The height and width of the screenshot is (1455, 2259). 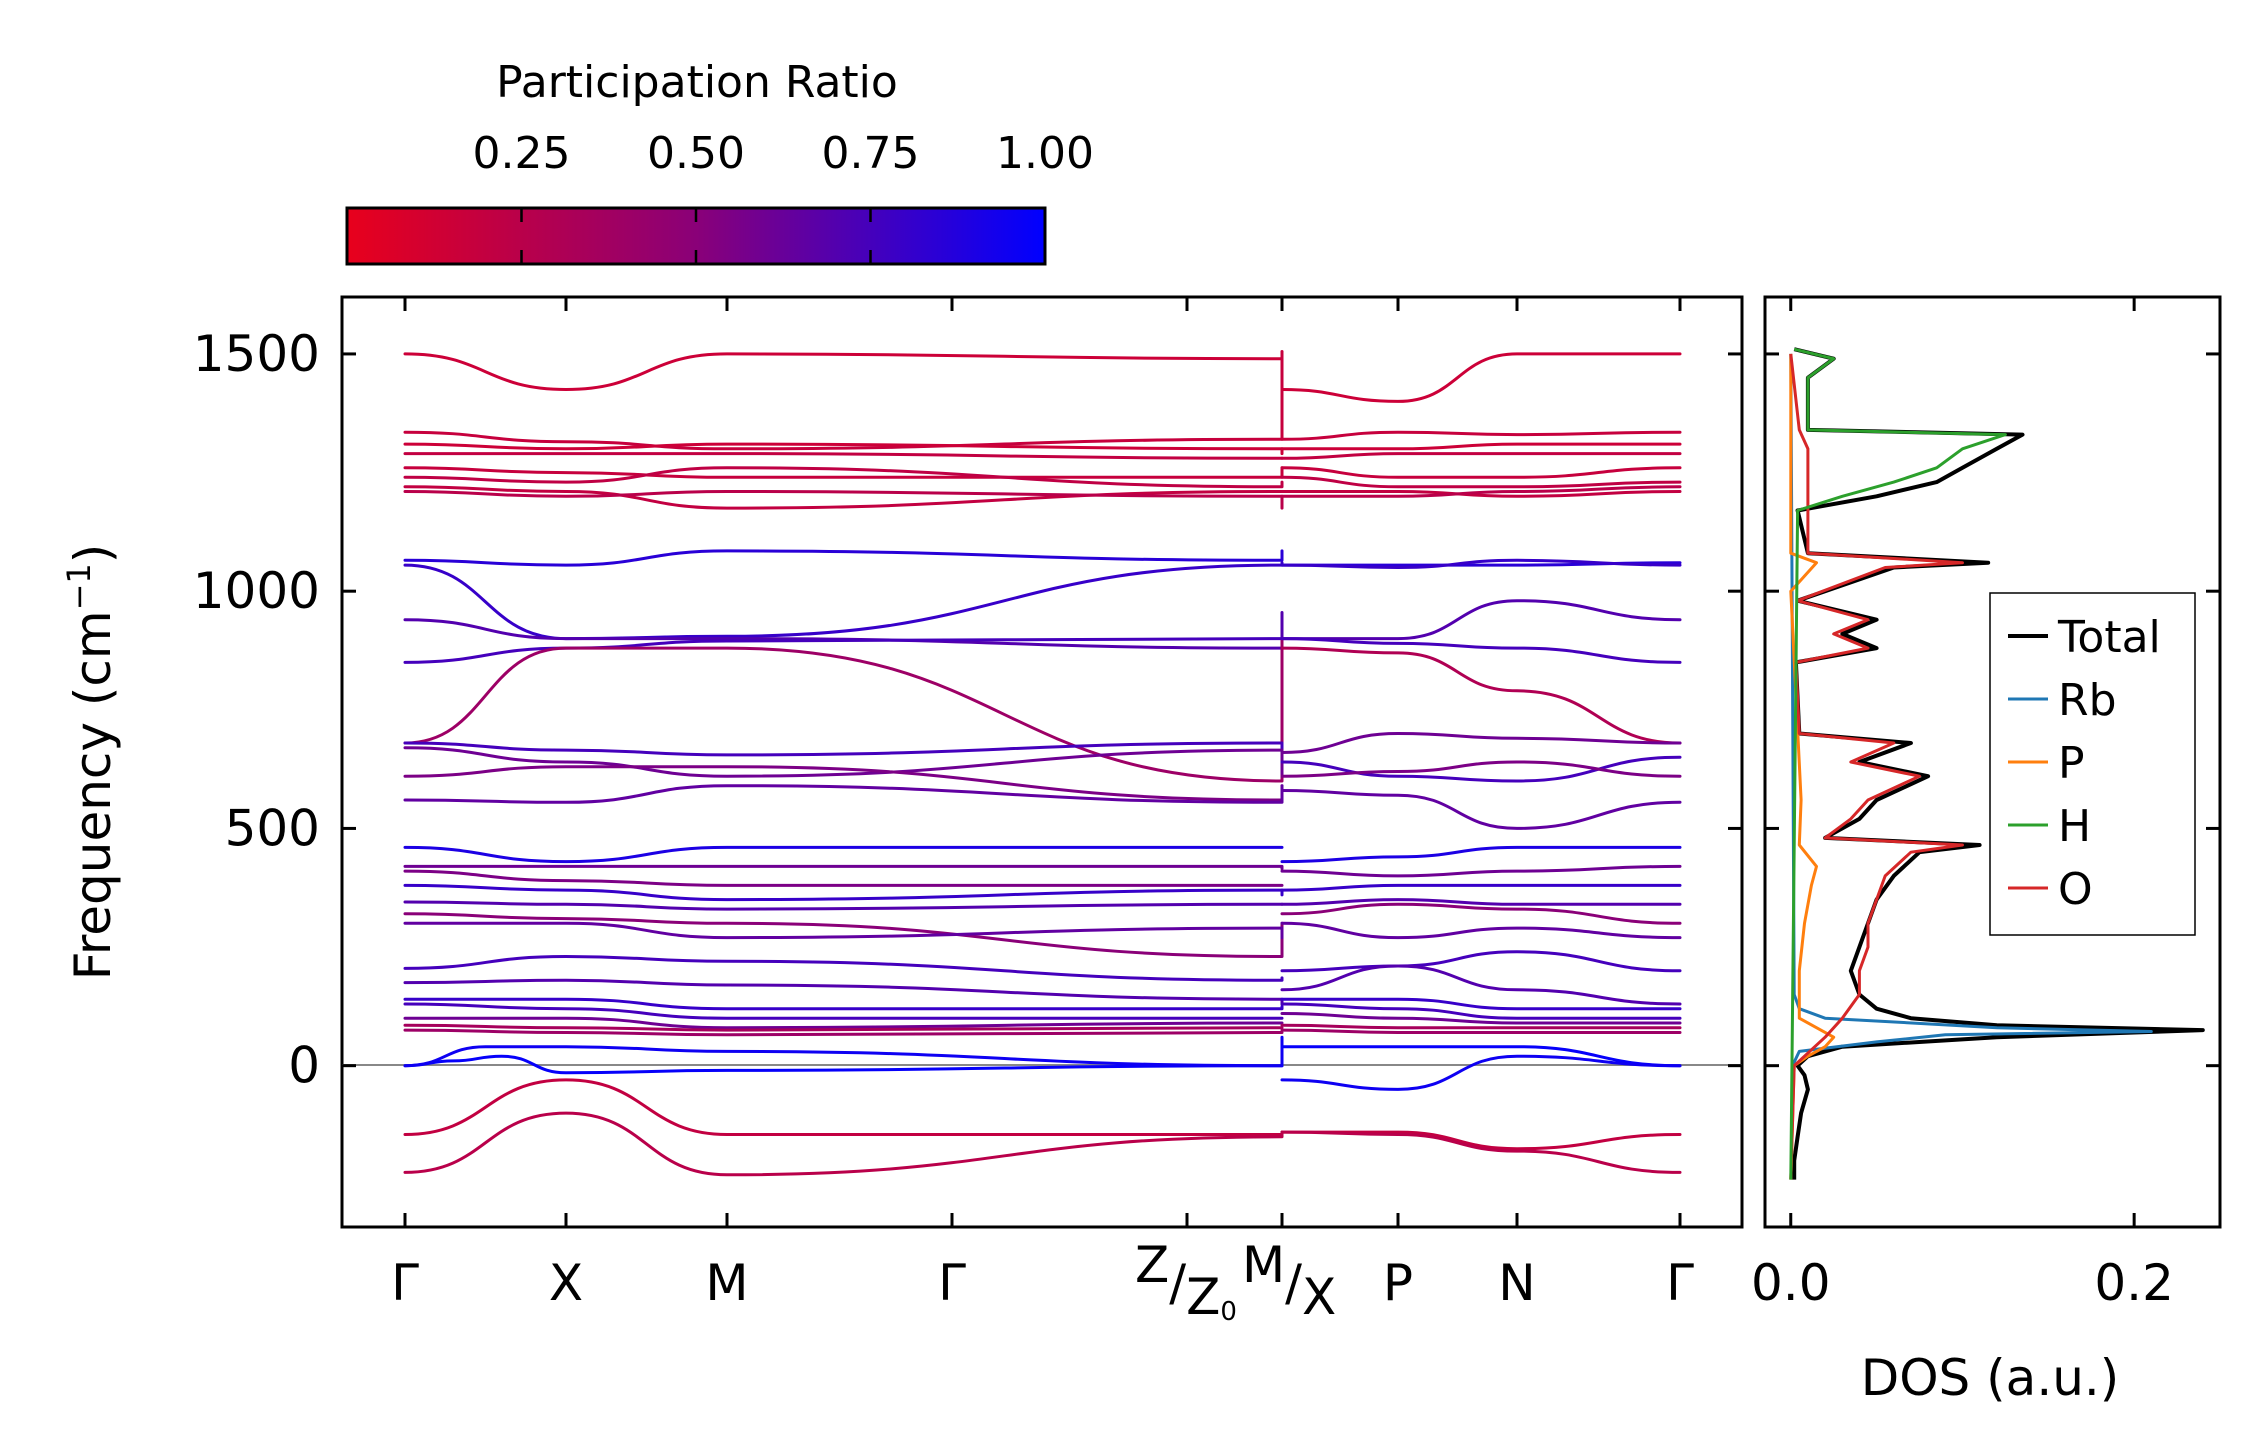 I want to click on k-label-gamma-2: Γ, so click(x=952, y=1283).